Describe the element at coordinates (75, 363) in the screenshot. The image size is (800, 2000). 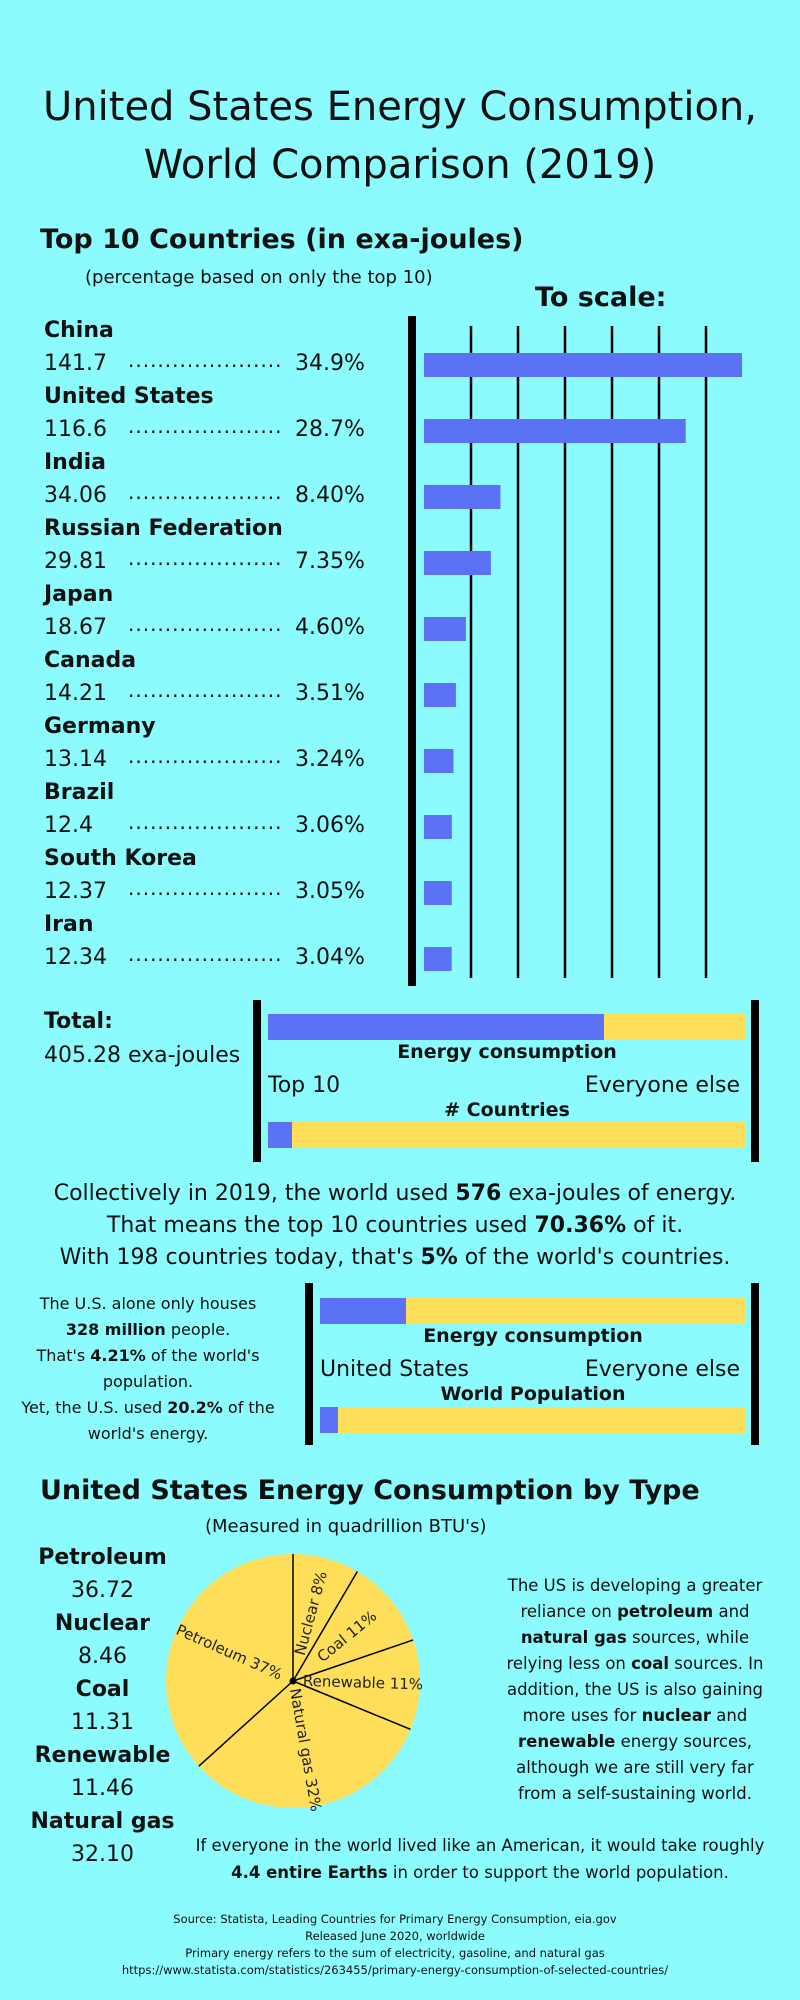
I see `country-value: 141.7` at that location.